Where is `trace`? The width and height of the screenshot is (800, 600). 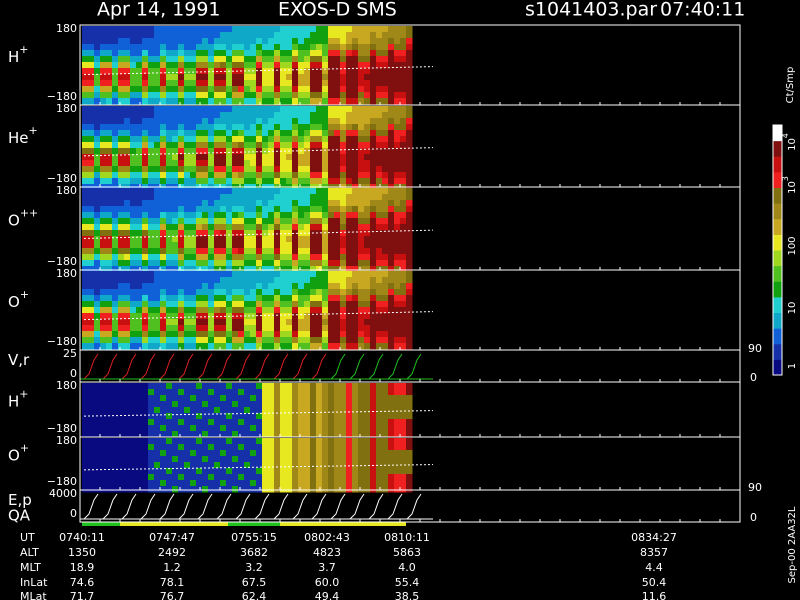
trace is located at coordinates (338, 366).